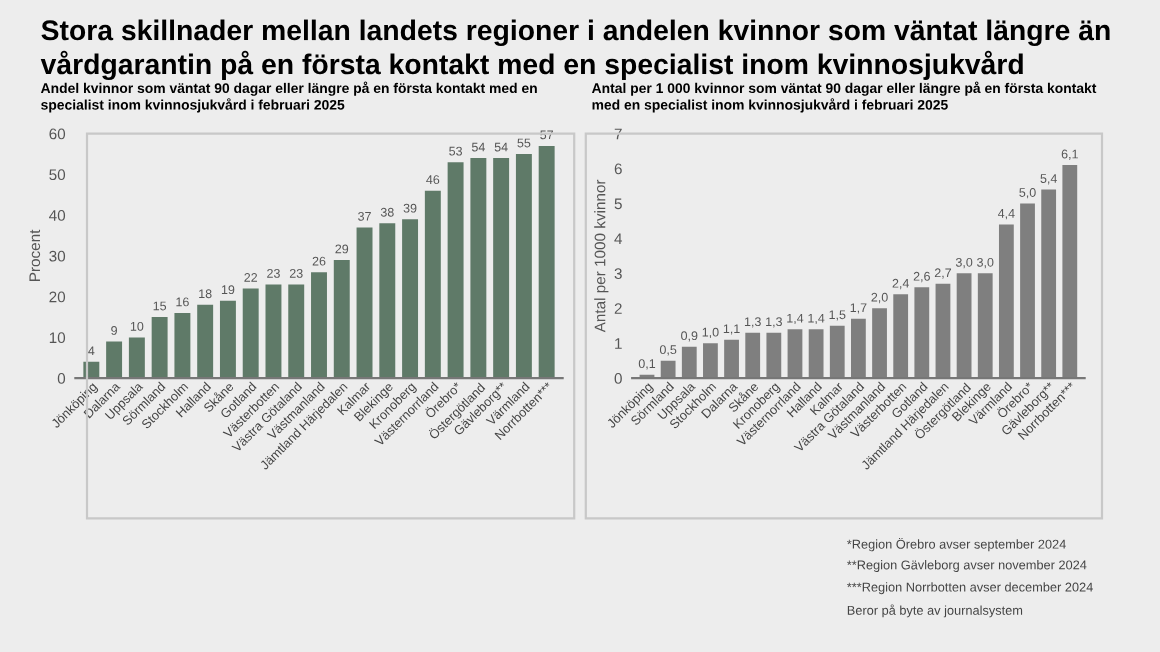 This screenshot has width=1160, height=652. What do you see at coordinates (575, 50) in the screenshot?
I see `chart-title: Stora skillnader mellan landets regioner i andelen kvinnor som väntat längre än vårdgarantin på en första kontakt med en specialist inom kvinnosjukvård` at bounding box center [575, 50].